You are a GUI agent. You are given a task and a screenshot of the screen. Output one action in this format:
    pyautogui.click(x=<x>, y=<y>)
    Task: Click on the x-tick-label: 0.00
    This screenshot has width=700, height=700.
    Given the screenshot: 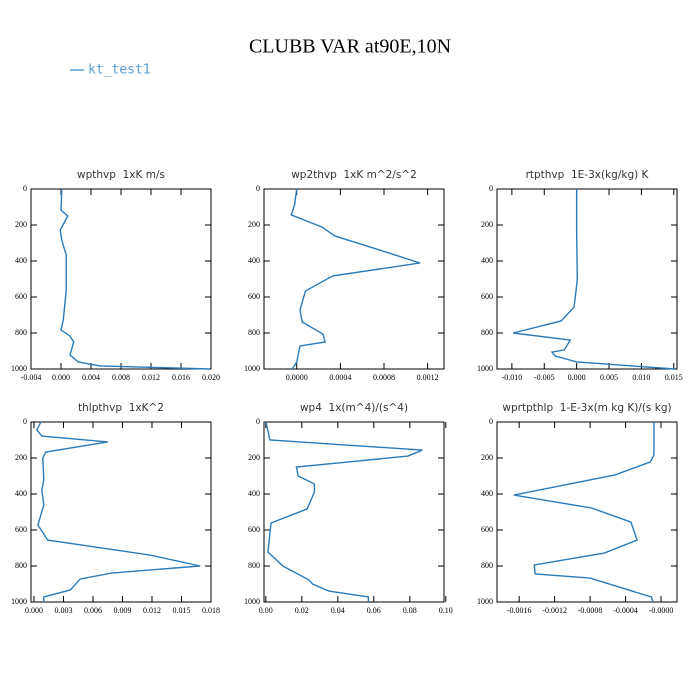 What is the action you would take?
    pyautogui.click(x=266, y=610)
    